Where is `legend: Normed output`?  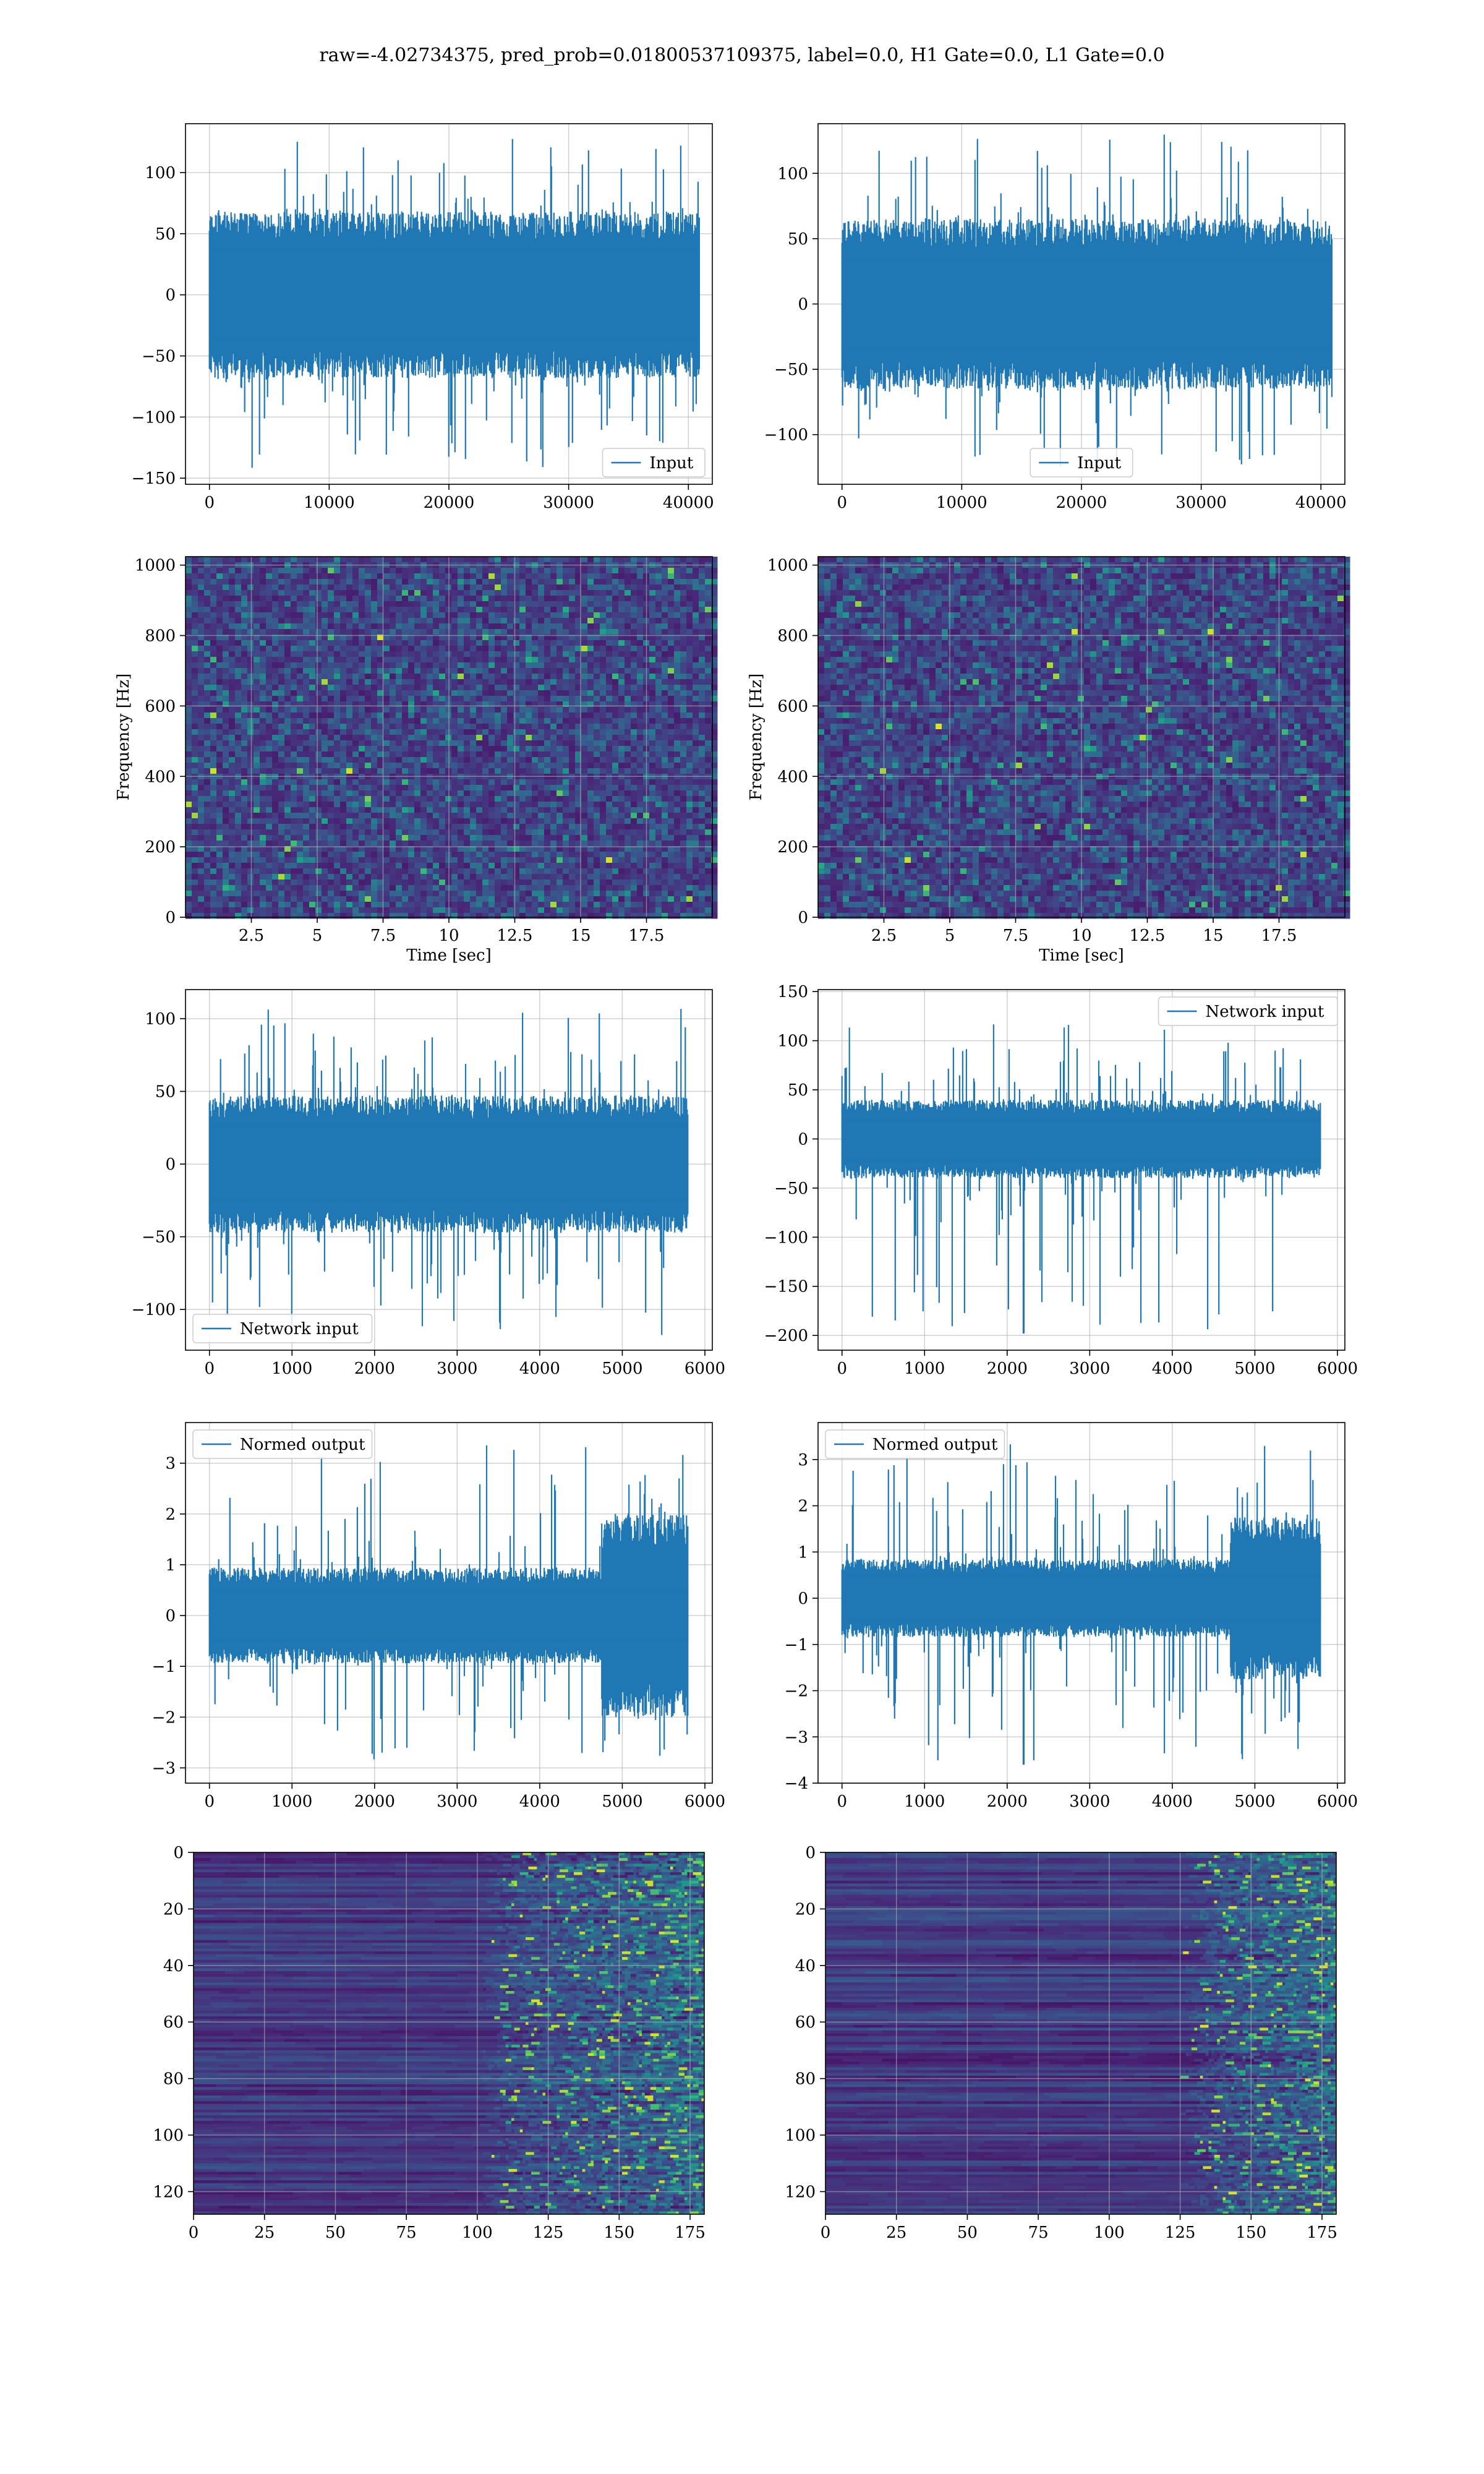
legend: Normed output is located at coordinates (282, 1444).